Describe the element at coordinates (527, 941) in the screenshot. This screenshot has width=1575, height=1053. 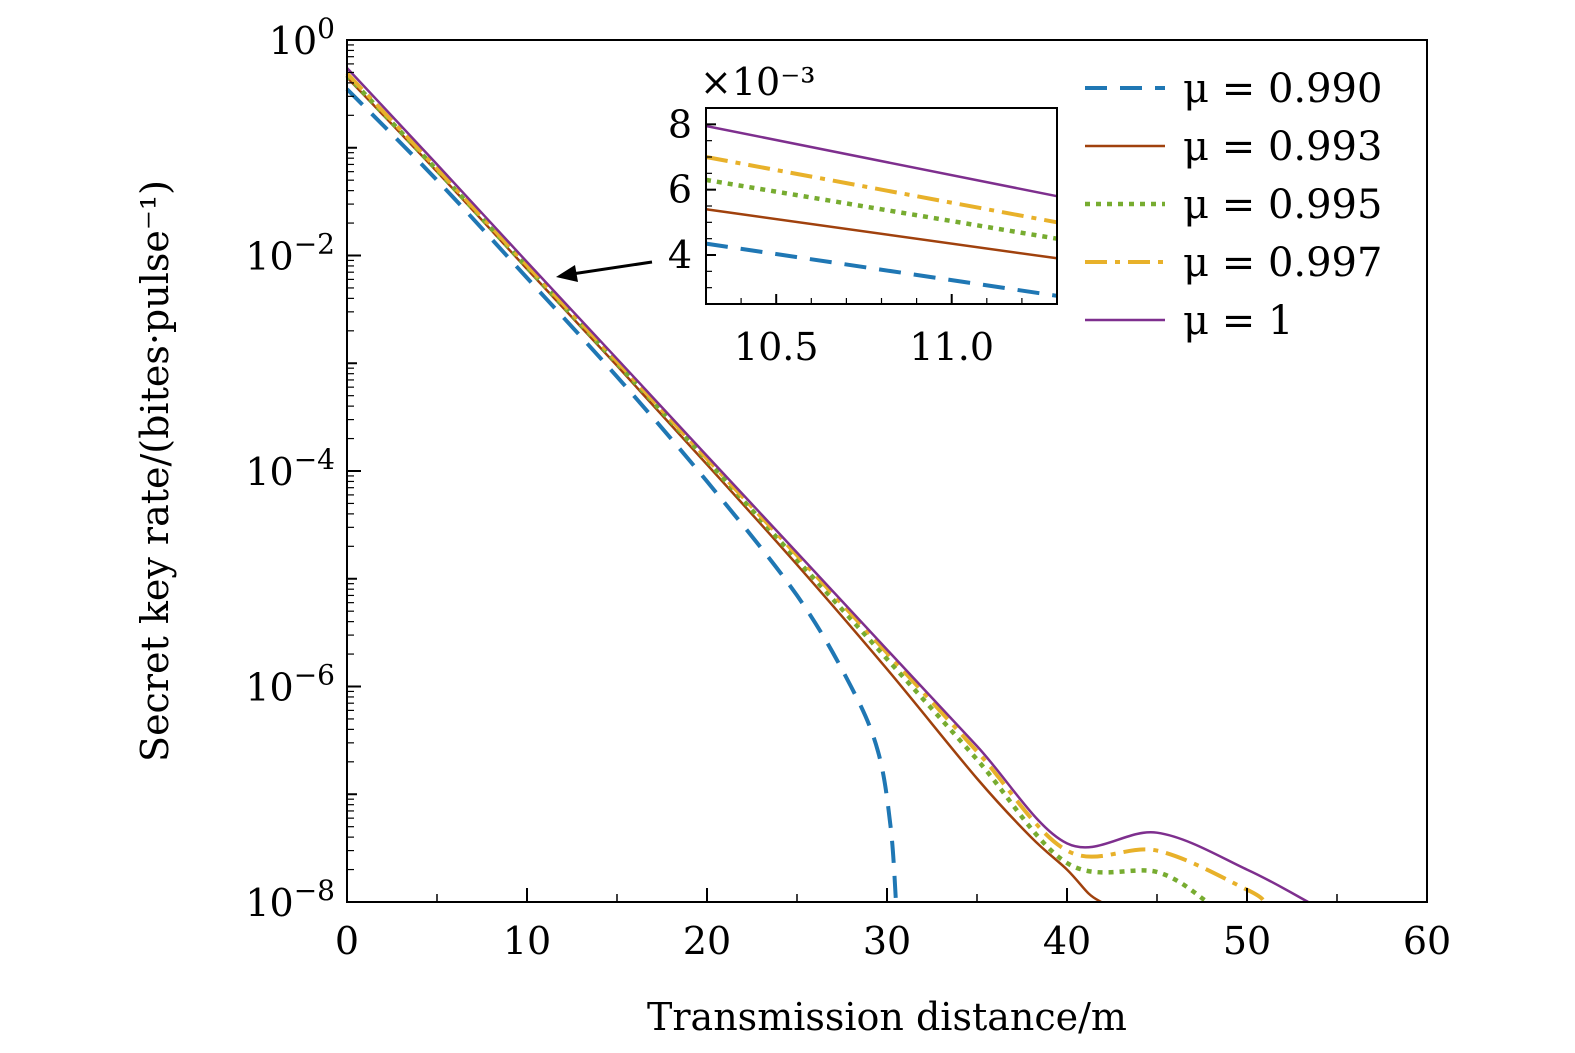
I see `x-tick-label: 10` at that location.